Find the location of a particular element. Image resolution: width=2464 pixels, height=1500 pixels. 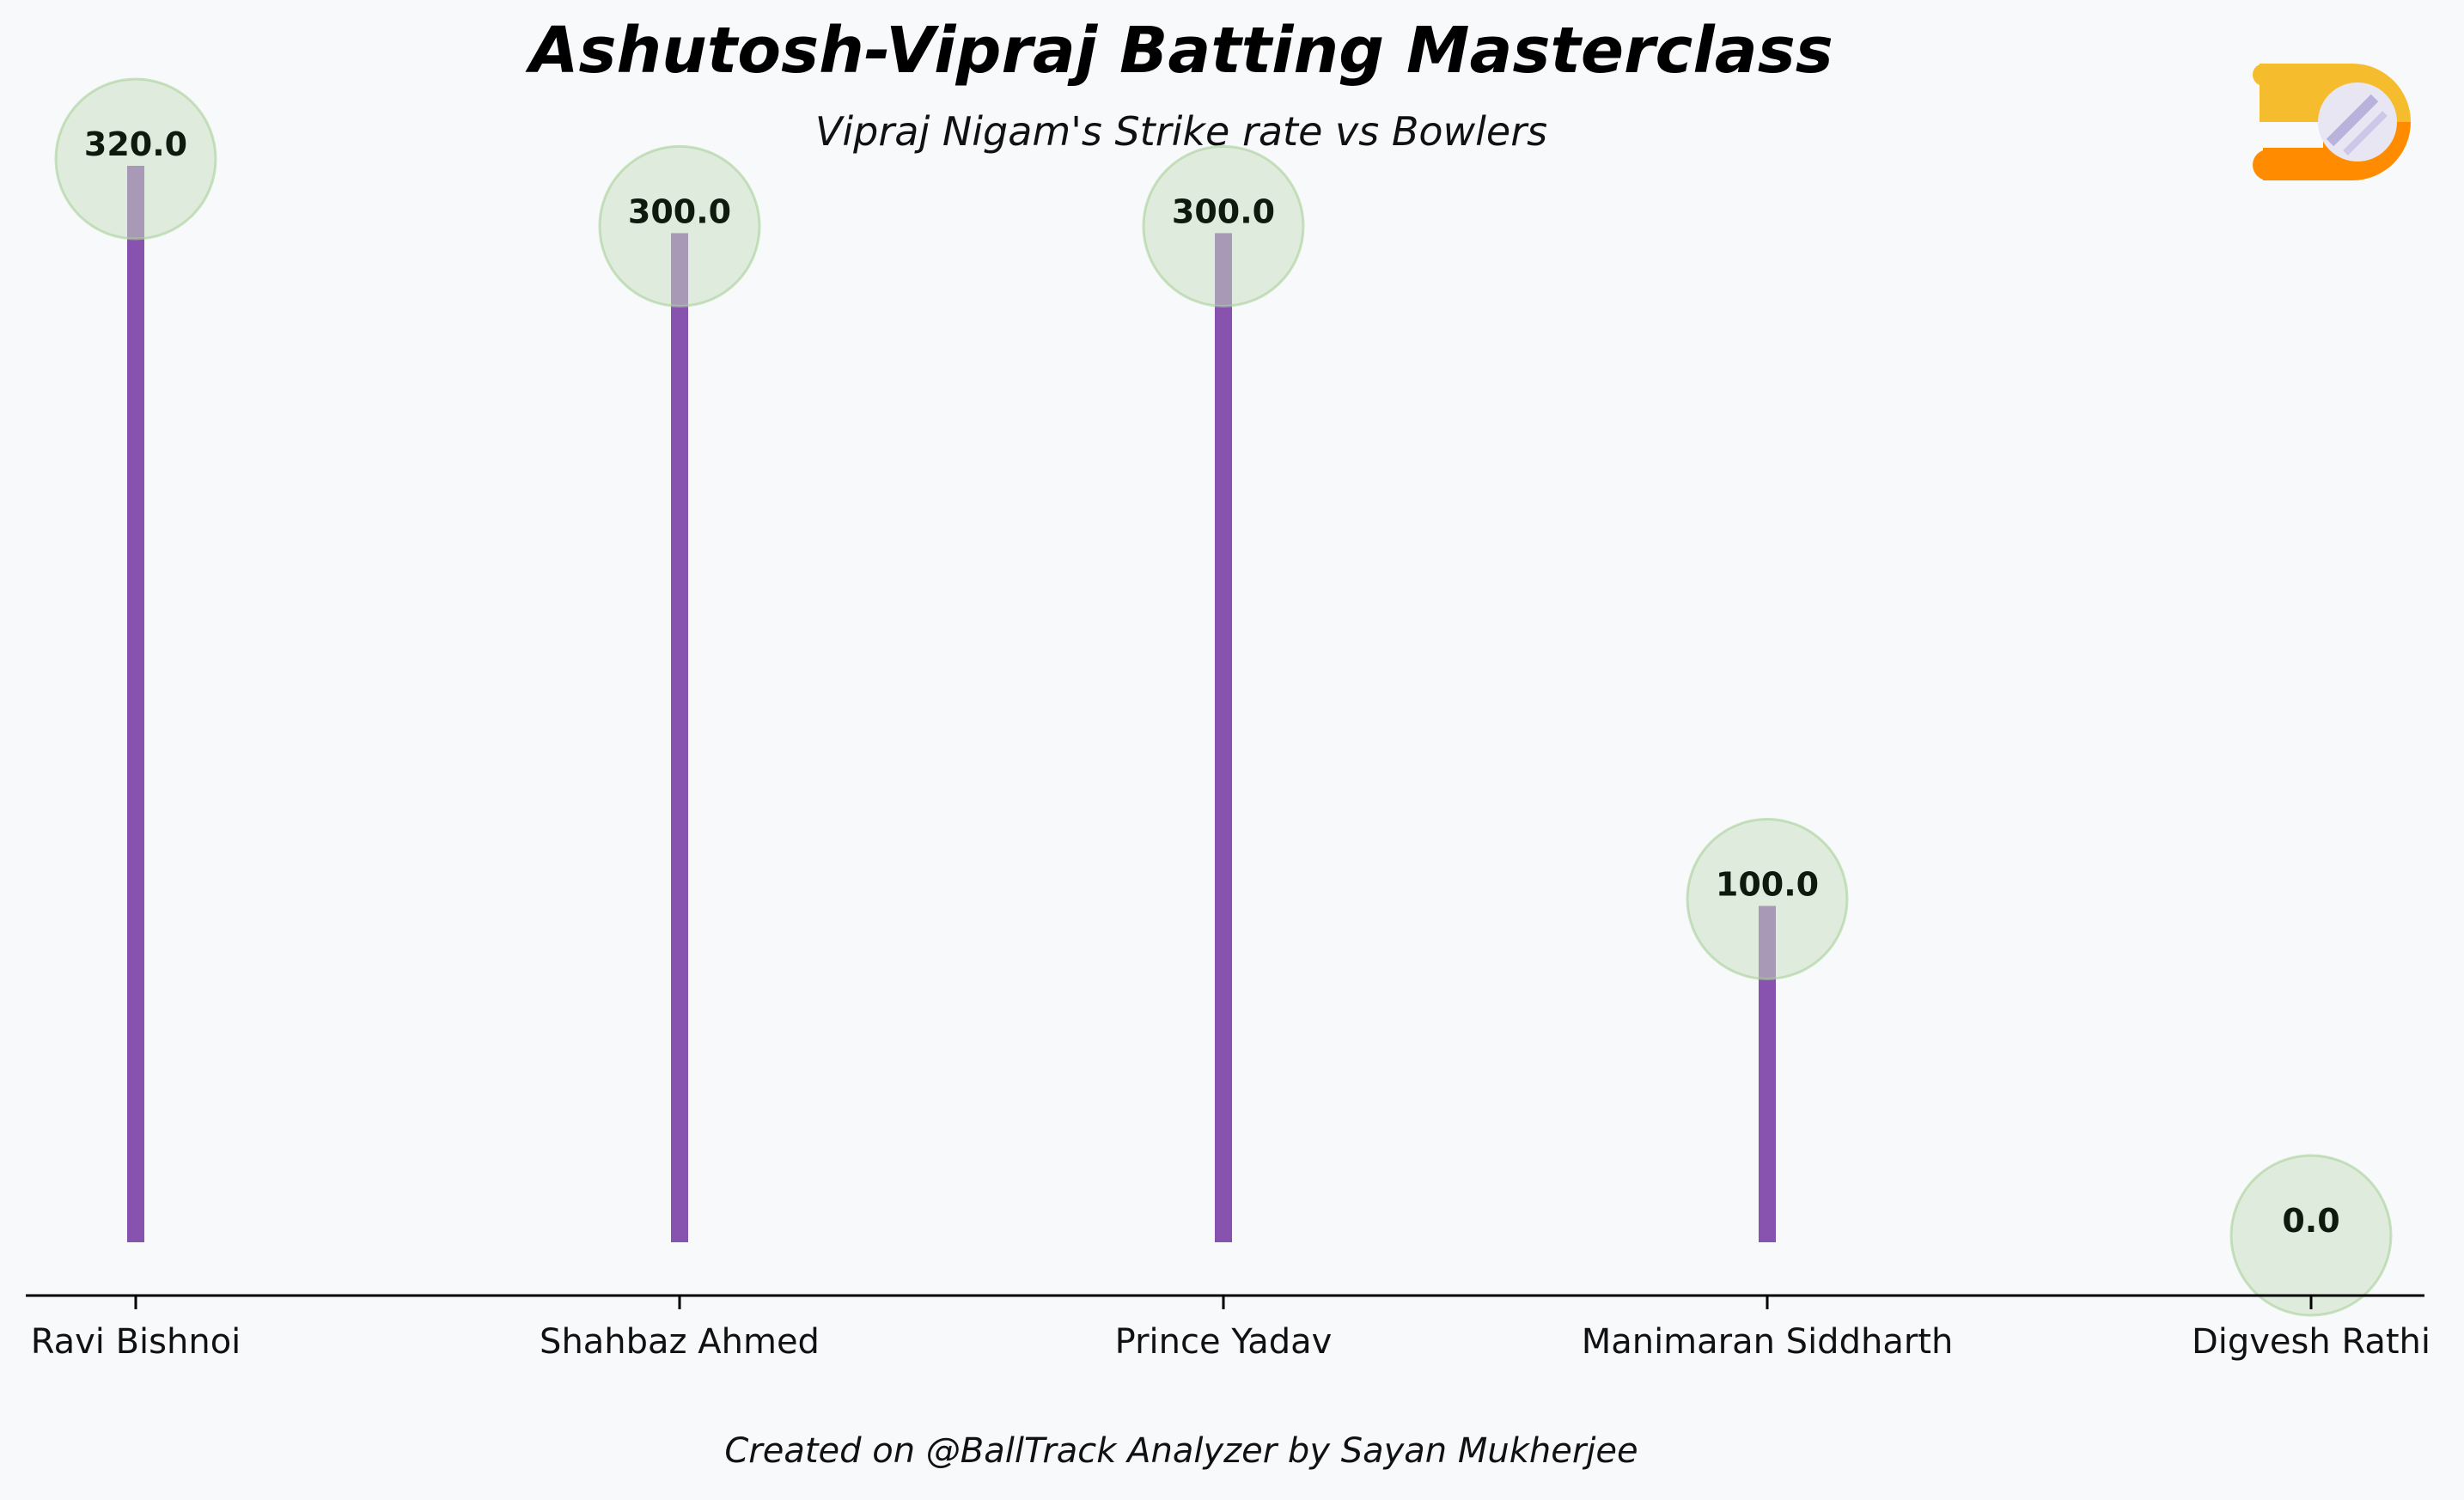

x-tick-label: Ravi Bishnoi is located at coordinates (136, 1342).